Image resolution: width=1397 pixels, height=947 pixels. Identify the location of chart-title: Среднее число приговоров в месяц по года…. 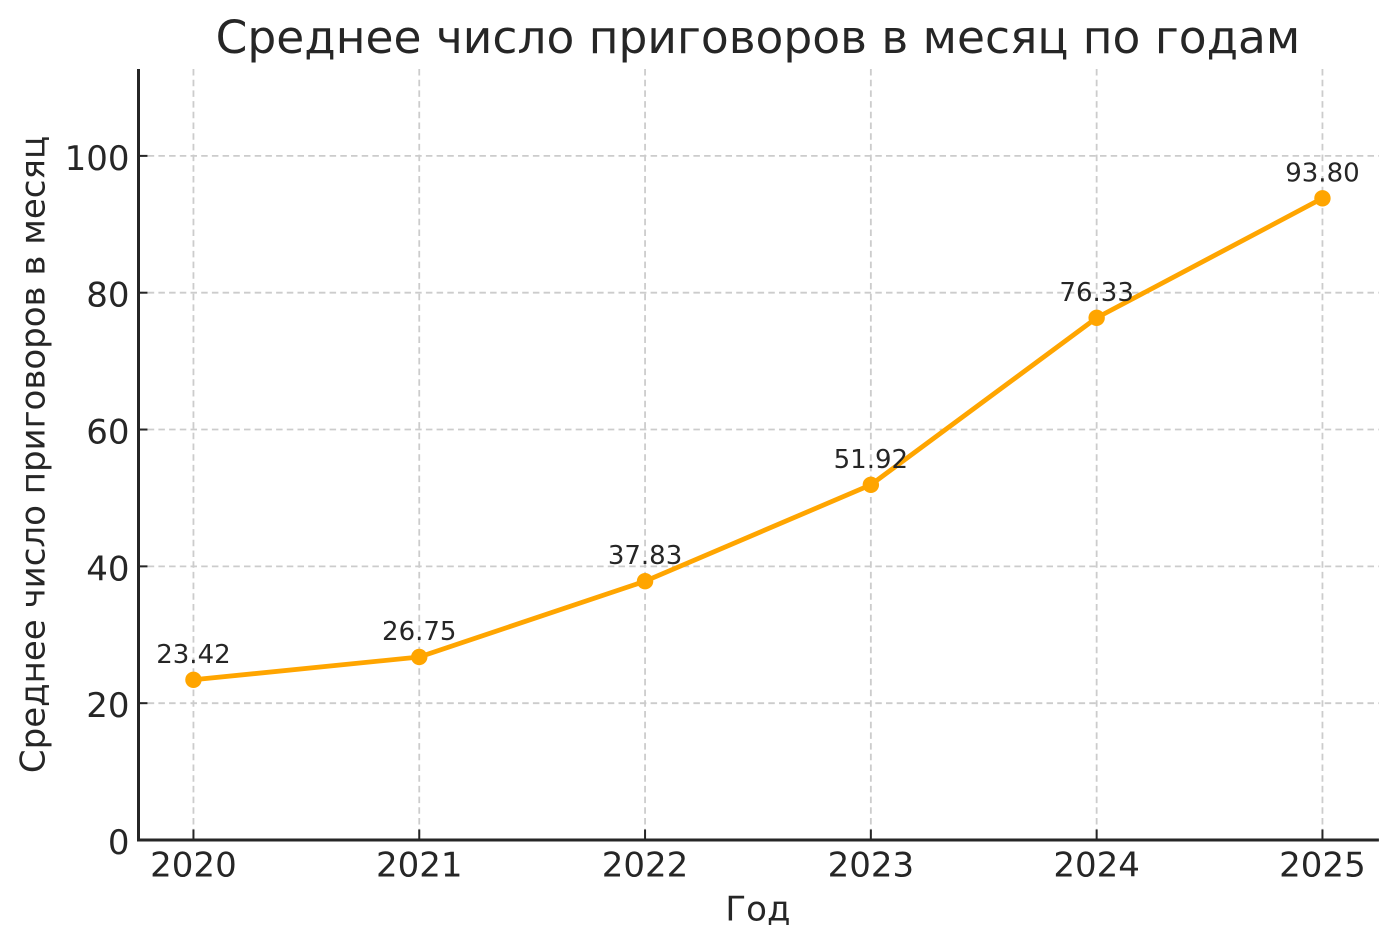
(758, 37).